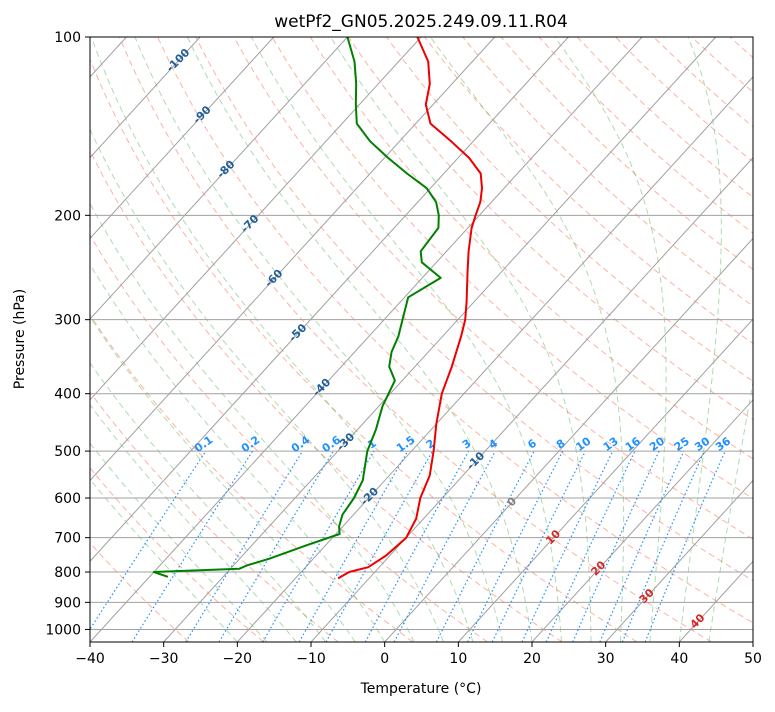 The image size is (775, 712). Describe the element at coordinates (467, 444) in the screenshot. I see `mixing-ratio-label: 3` at that location.